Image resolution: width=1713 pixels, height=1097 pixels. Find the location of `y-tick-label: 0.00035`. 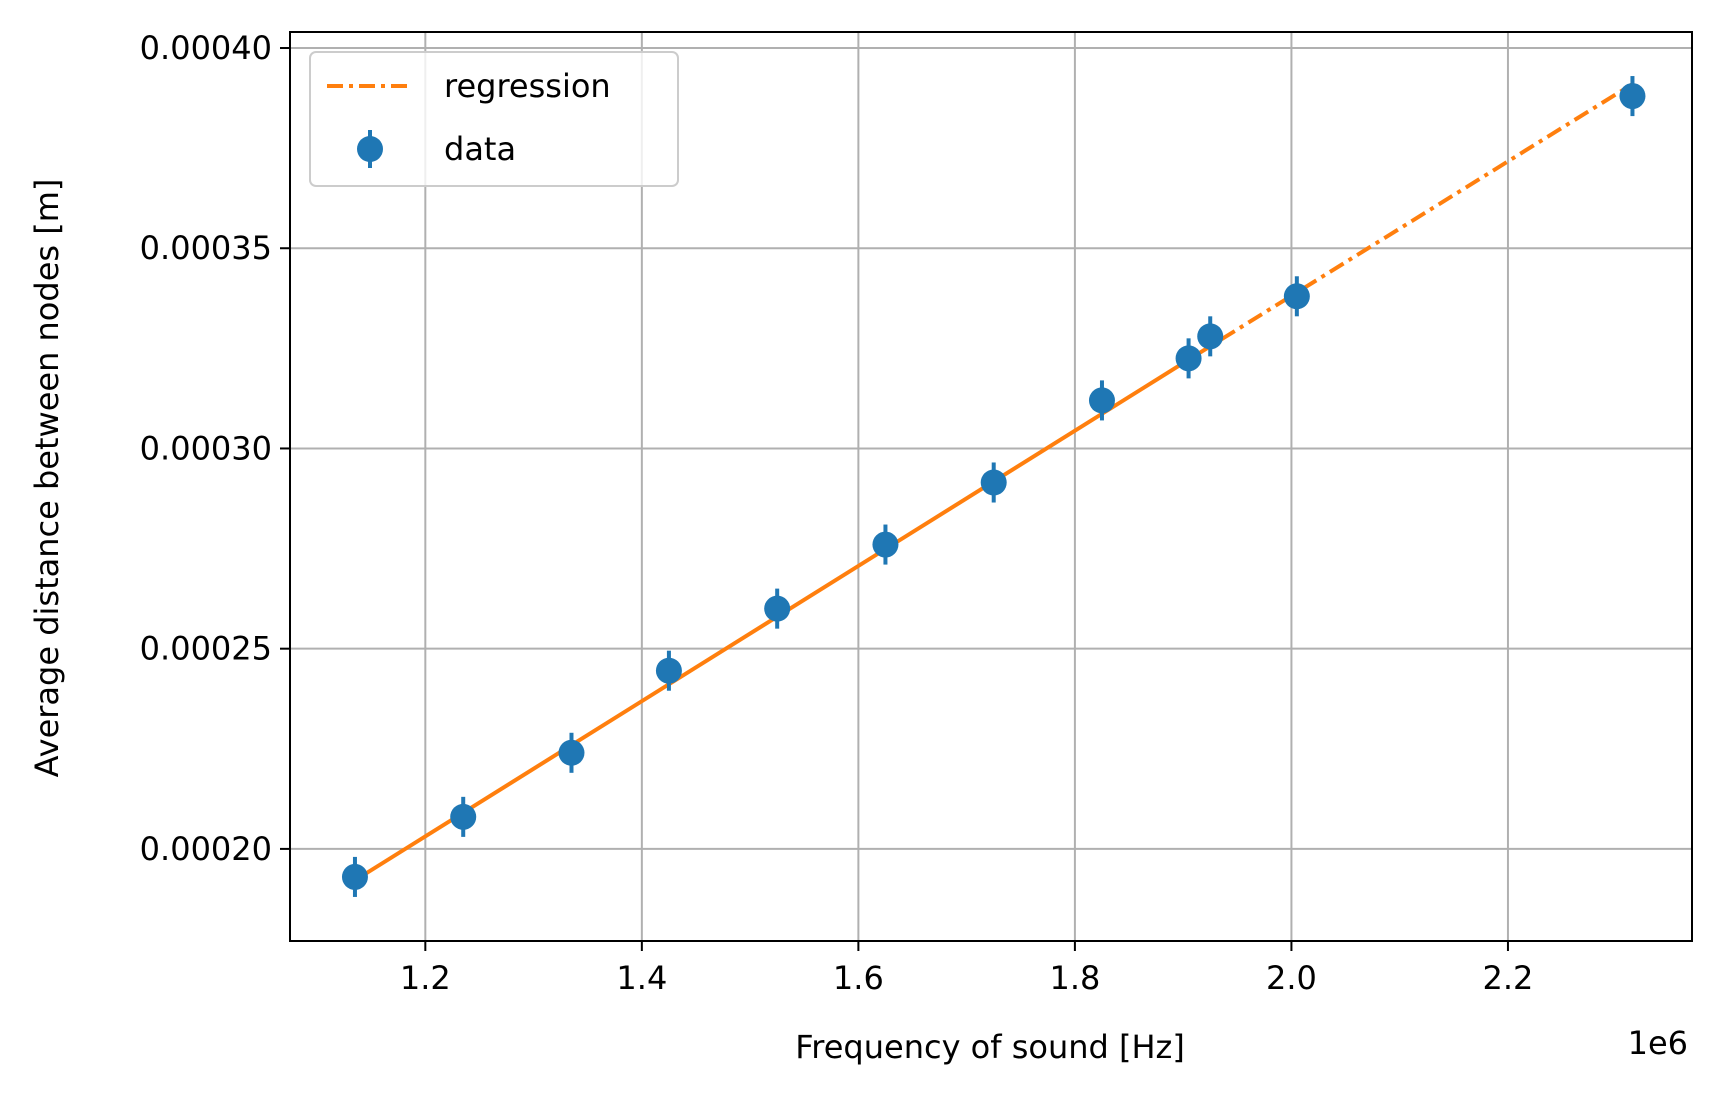

y-tick-label: 0.00035 is located at coordinates (206, 248).